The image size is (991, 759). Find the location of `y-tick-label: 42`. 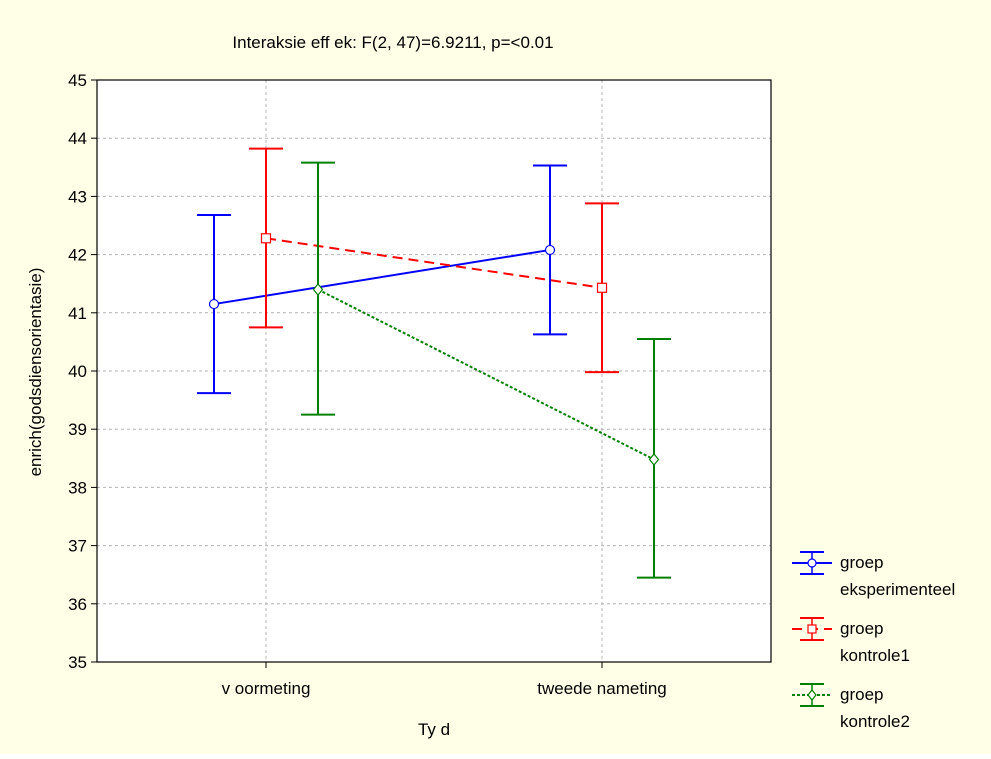

y-tick-label: 42 is located at coordinates (77, 255).